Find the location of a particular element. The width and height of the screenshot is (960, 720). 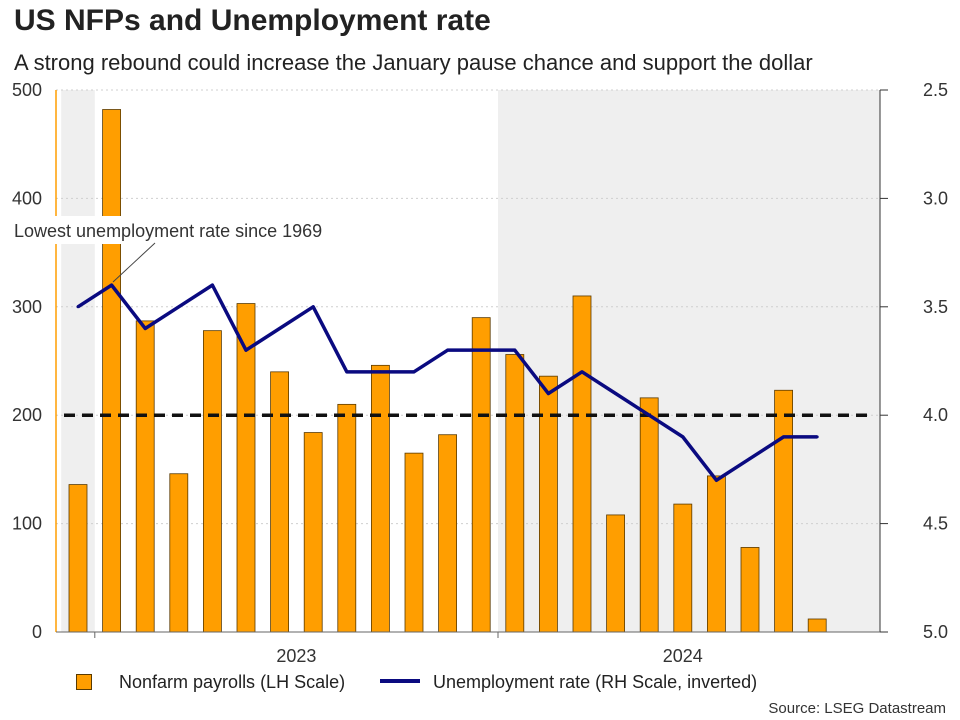

legend-swatch-bar is located at coordinates (84, 682).